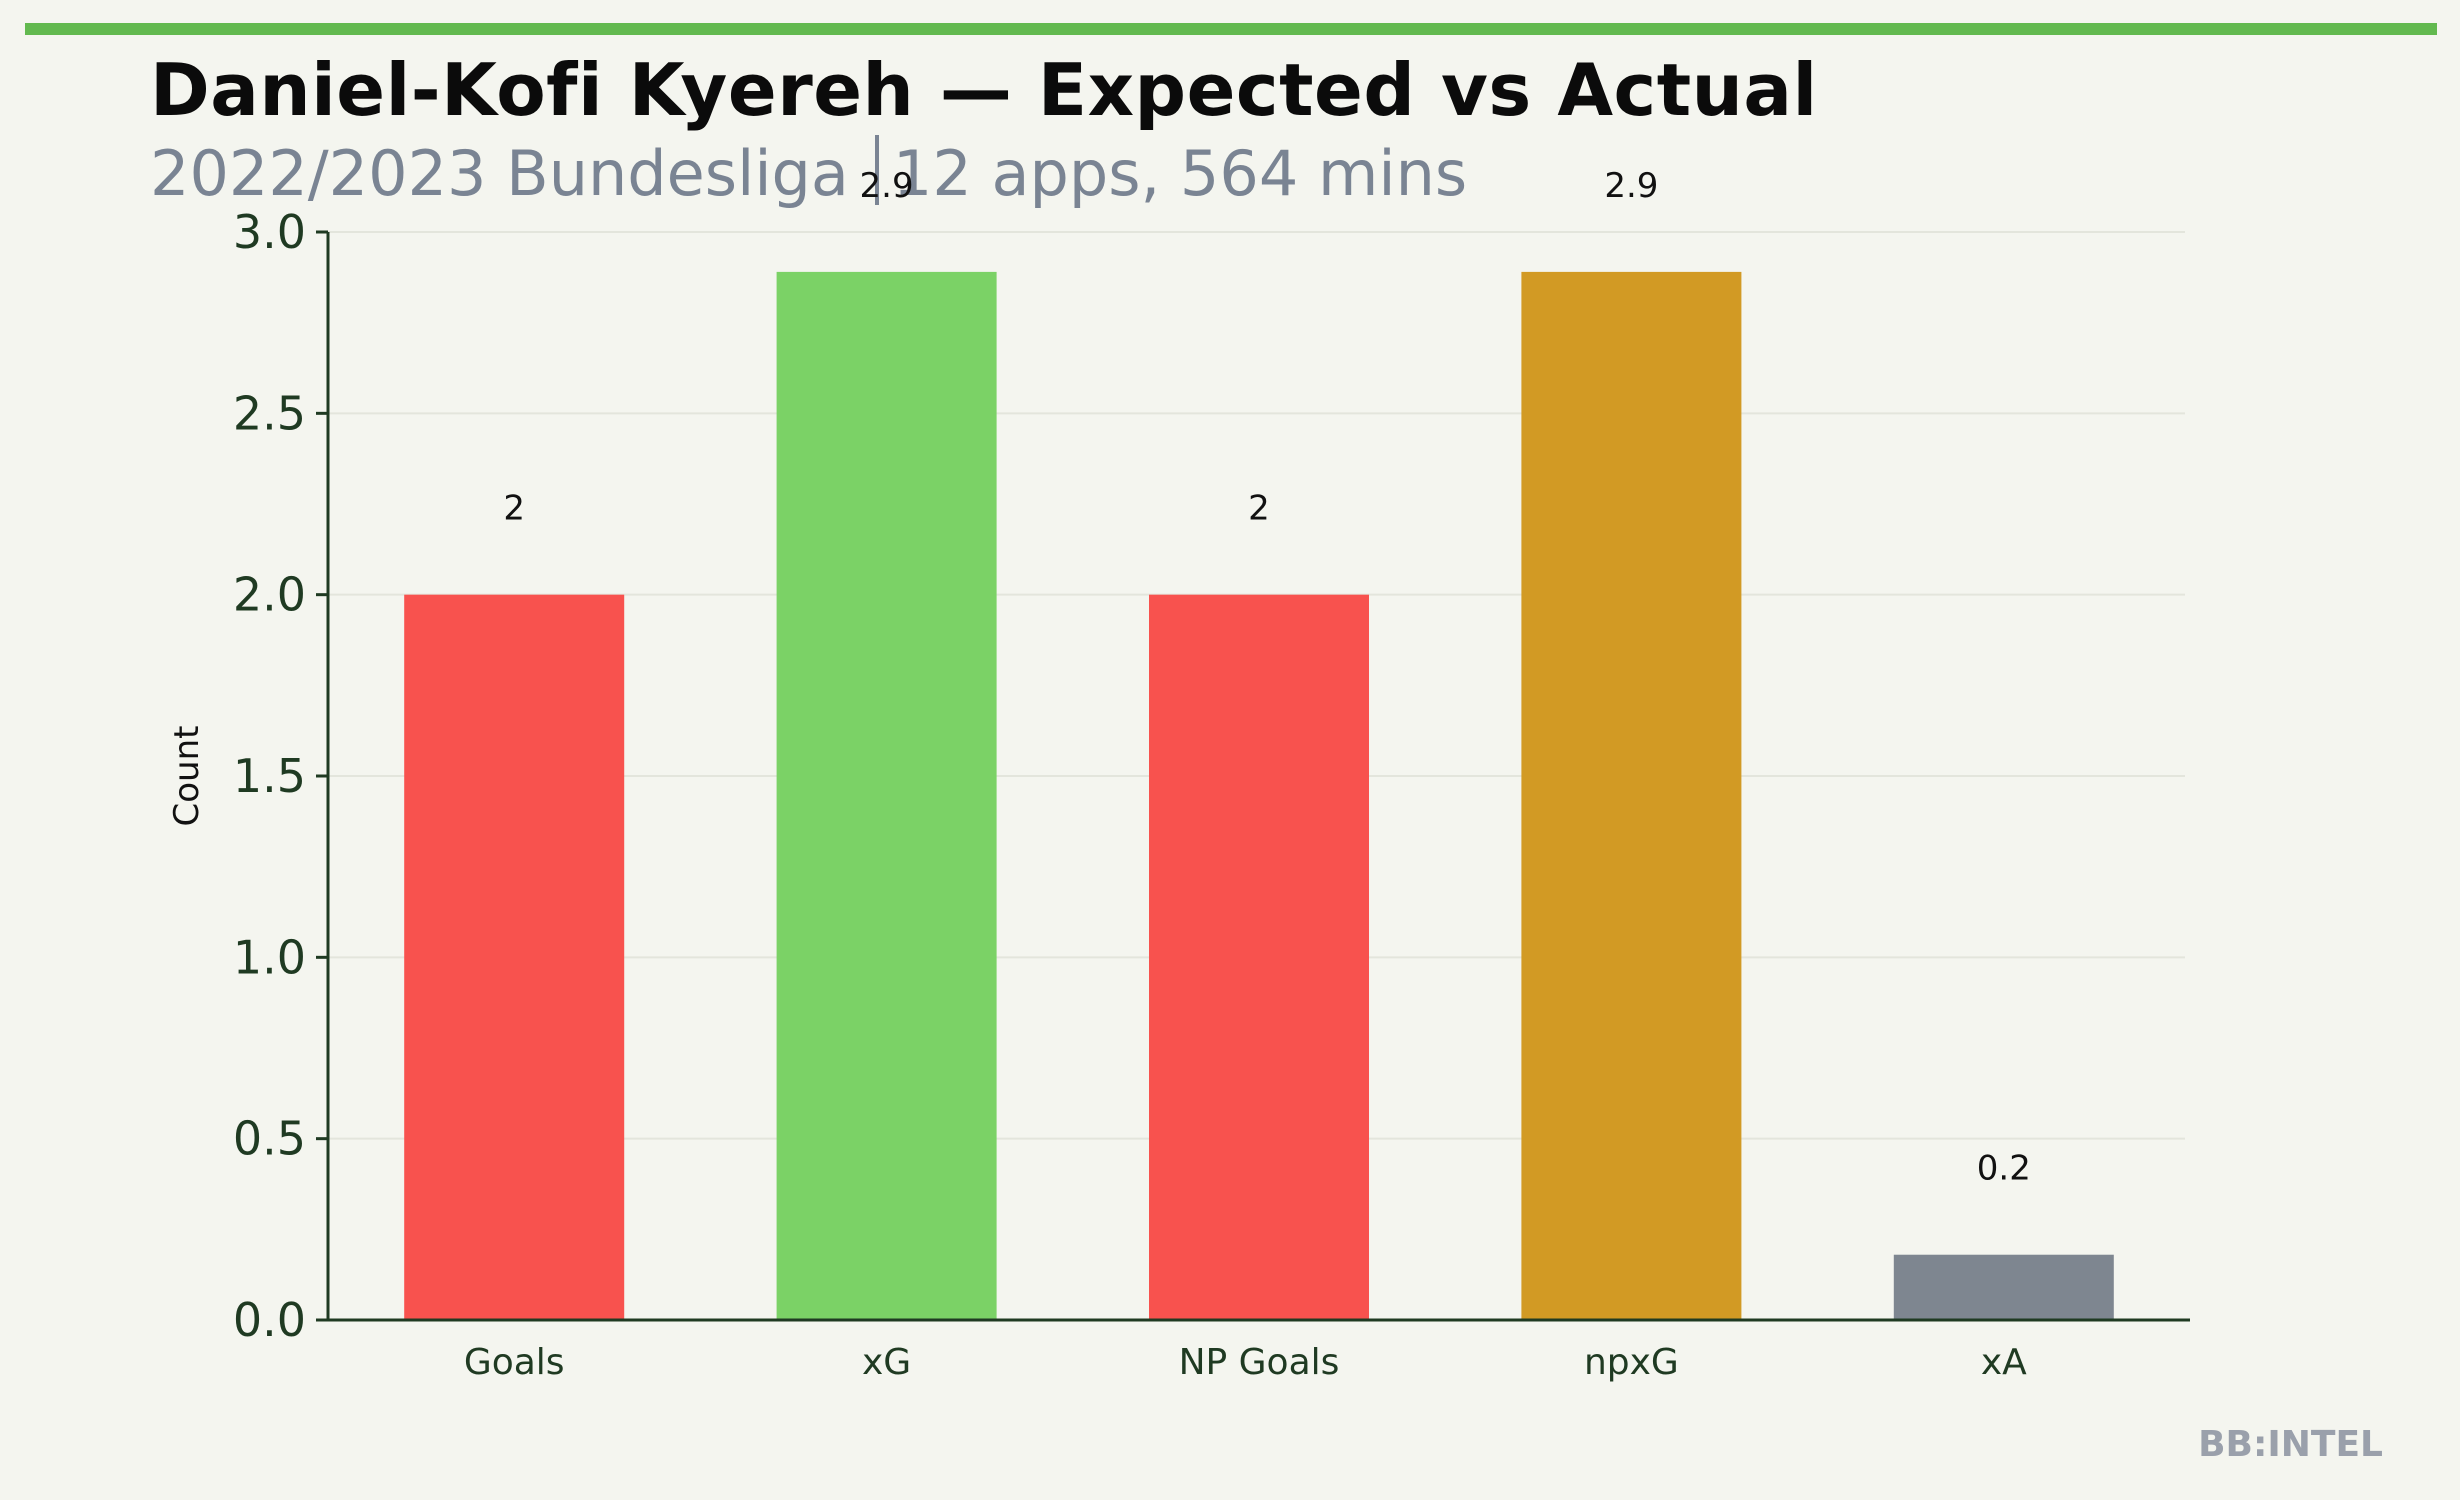 The image size is (2460, 1500). What do you see at coordinates (269, 1139) in the screenshot?
I see `y-tick-label-1: 0.5` at bounding box center [269, 1139].